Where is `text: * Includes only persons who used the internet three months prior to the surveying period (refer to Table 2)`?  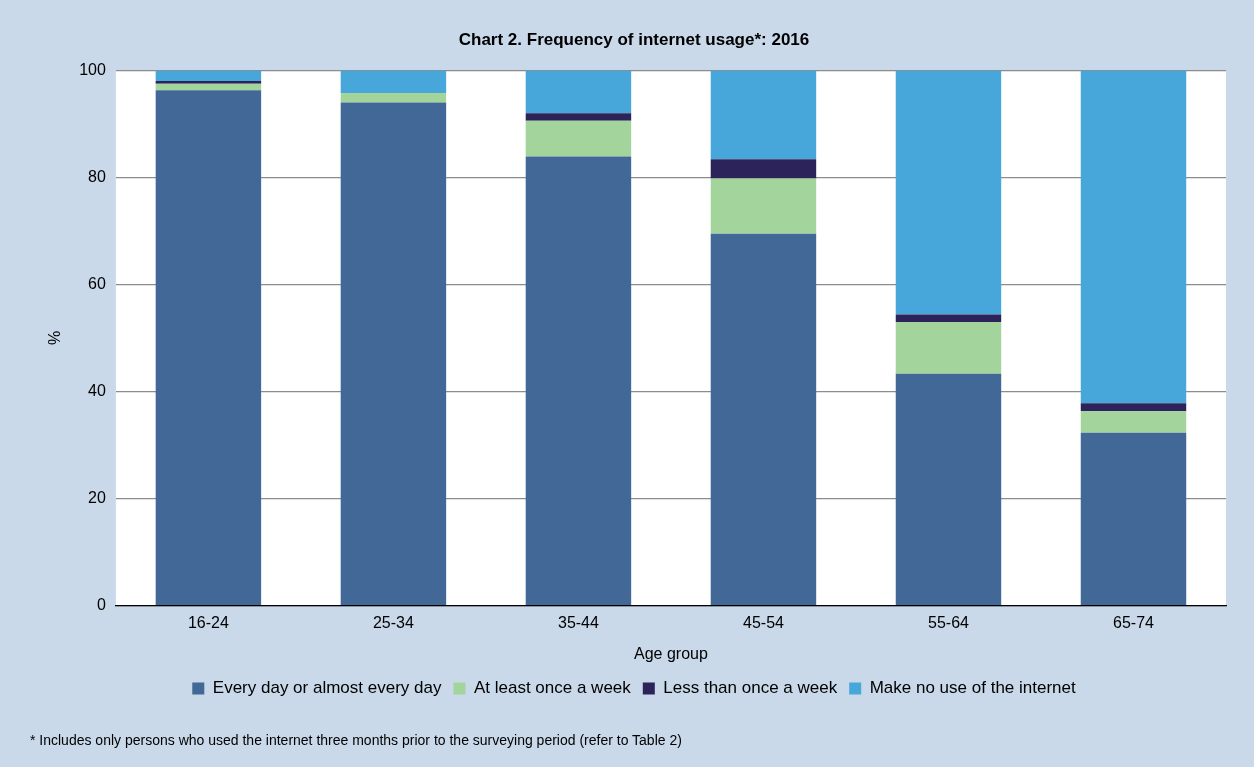
text: * Includes only persons who used the internet three months prior to the surveying period (refer to Table 2) is located at coordinates (356, 740).